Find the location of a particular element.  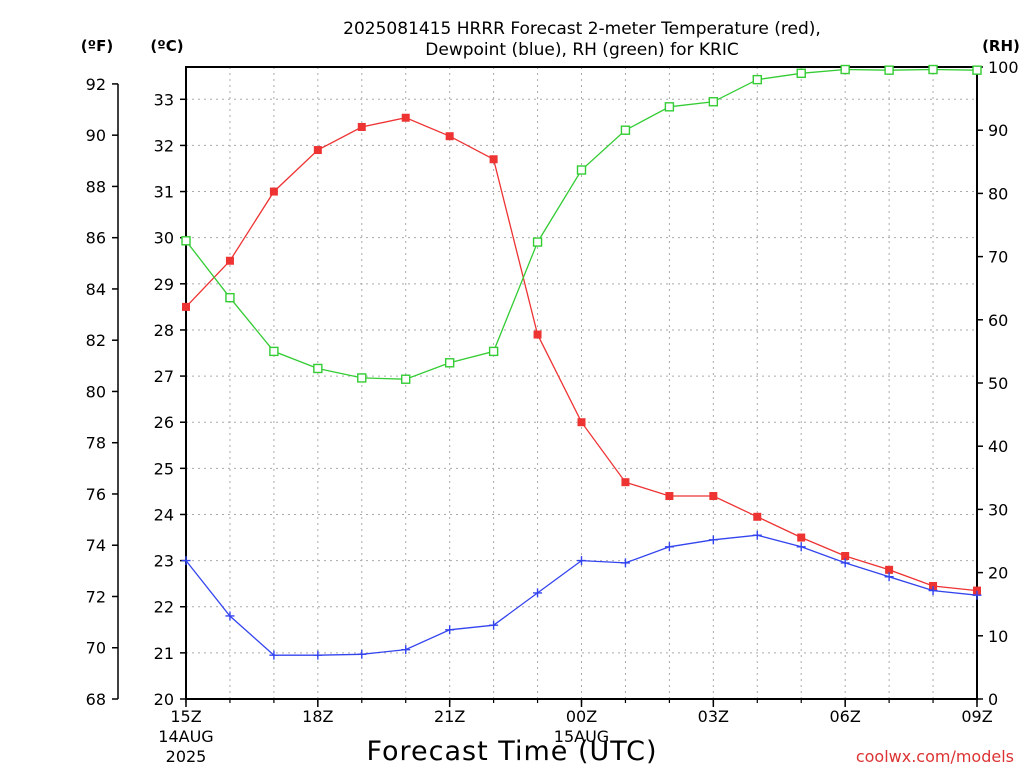

x-tick-label: 00Z is located at coordinates (581, 716).